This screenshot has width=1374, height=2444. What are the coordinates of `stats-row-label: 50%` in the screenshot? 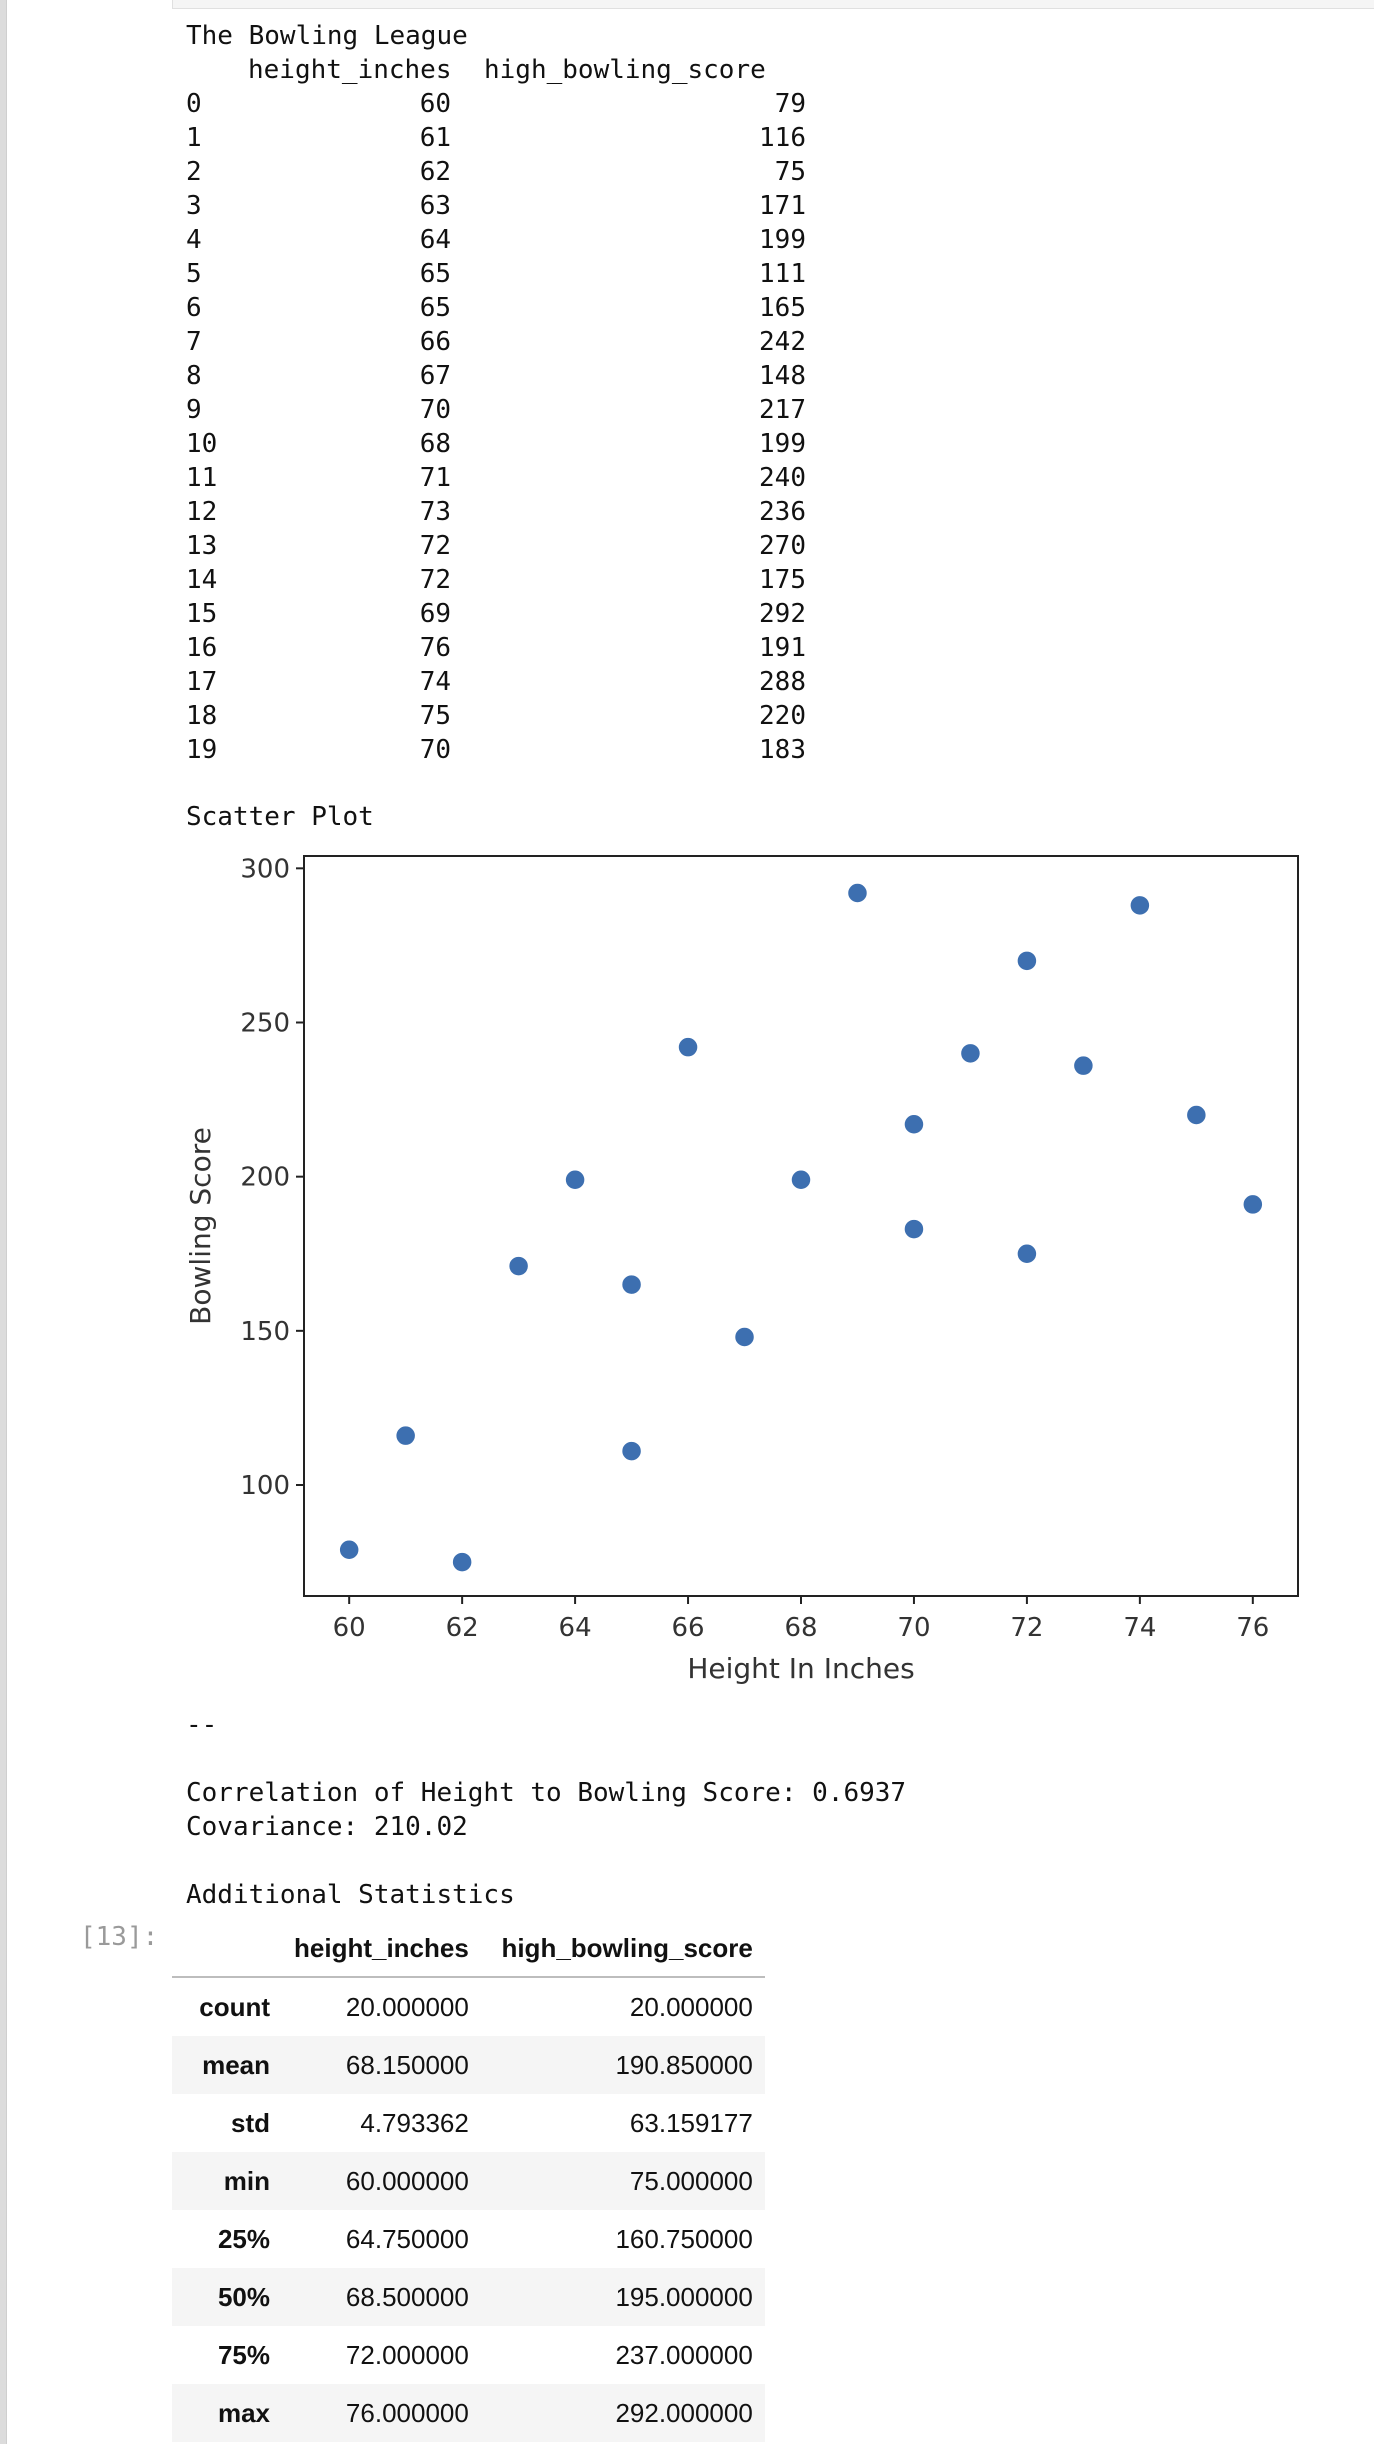 It's located at (243, 2296).